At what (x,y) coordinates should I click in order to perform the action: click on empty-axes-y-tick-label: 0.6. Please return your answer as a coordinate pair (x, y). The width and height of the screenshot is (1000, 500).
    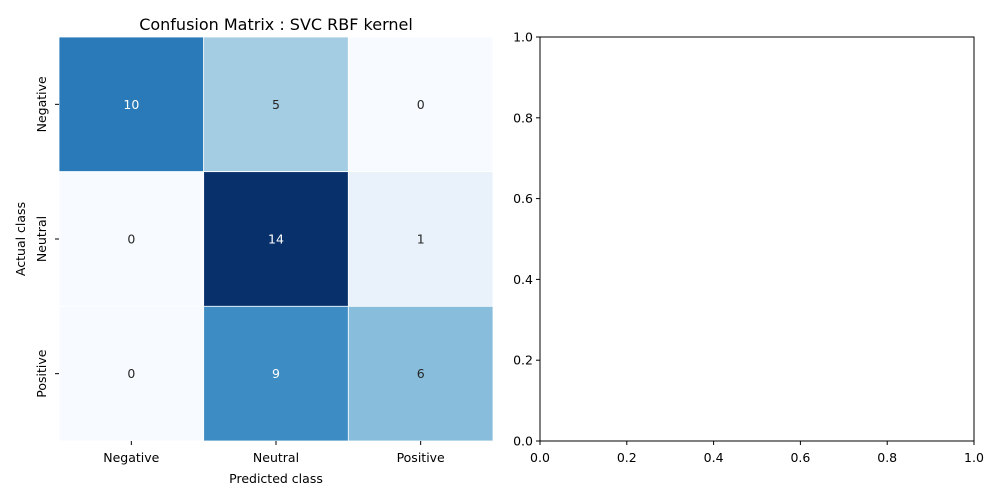
    Looking at the image, I should click on (523, 198).